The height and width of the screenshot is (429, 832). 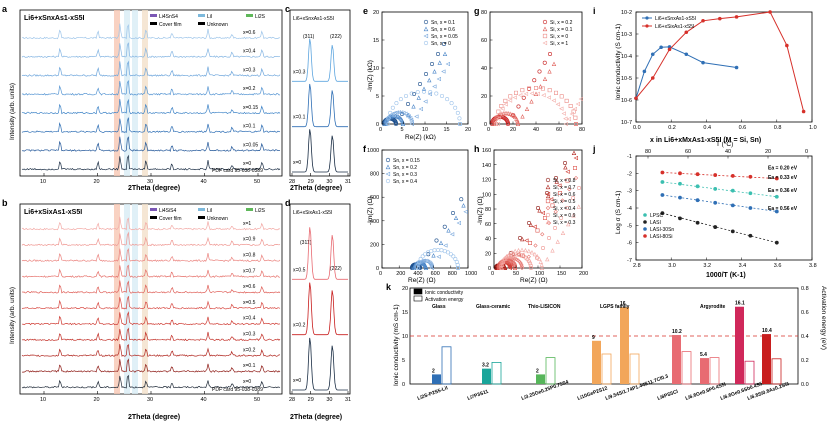 I want to click on h-ticks-xtick-label: 200, so click(x=583, y=274).